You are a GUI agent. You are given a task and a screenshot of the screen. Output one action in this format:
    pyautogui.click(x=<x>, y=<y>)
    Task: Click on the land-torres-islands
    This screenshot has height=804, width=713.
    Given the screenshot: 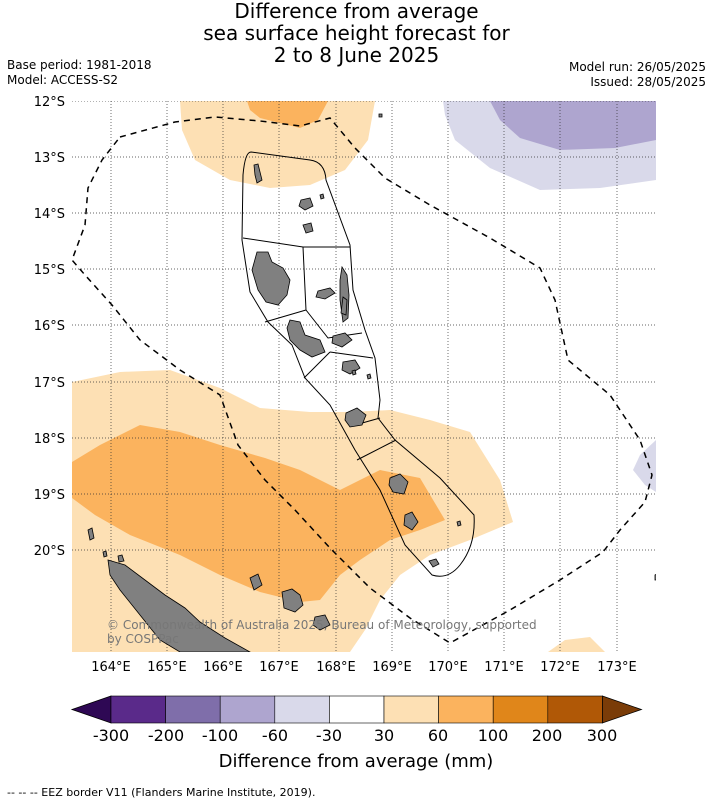 What is the action you would take?
    pyautogui.click(x=258, y=173)
    